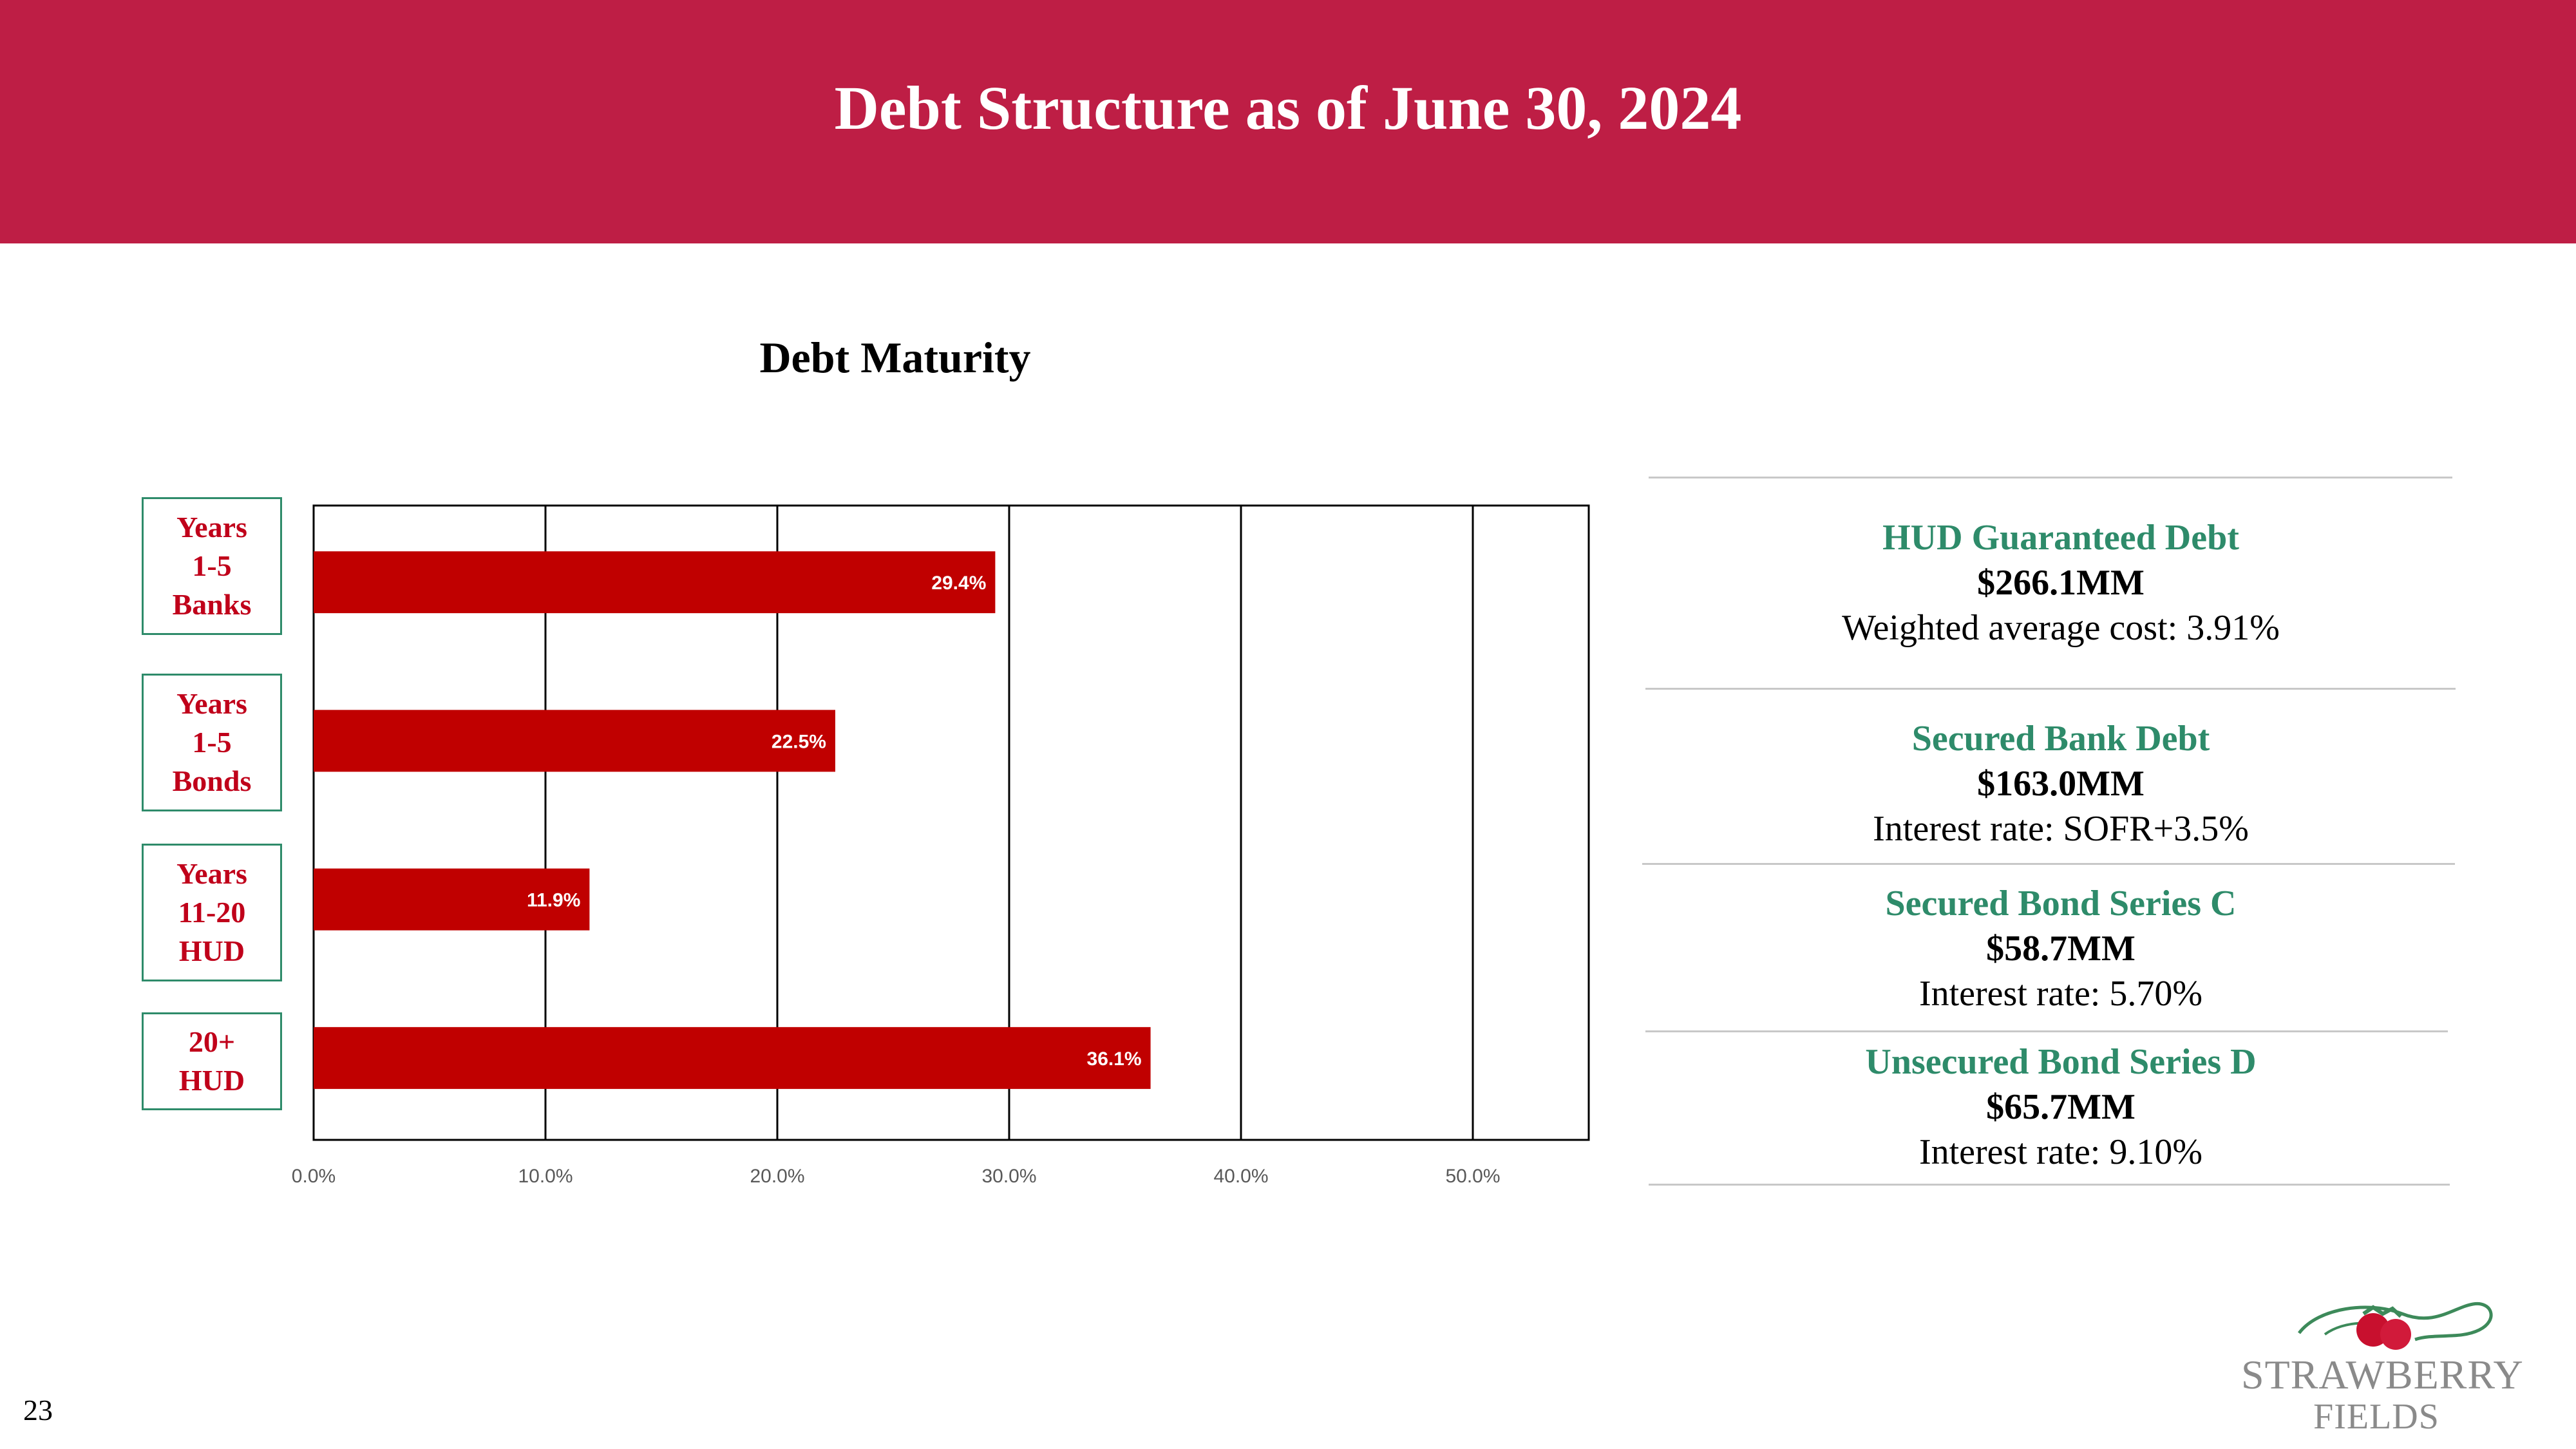  Describe the element at coordinates (2060, 538) in the screenshot. I see `info-title: HUD Guaranteed Debt` at that location.